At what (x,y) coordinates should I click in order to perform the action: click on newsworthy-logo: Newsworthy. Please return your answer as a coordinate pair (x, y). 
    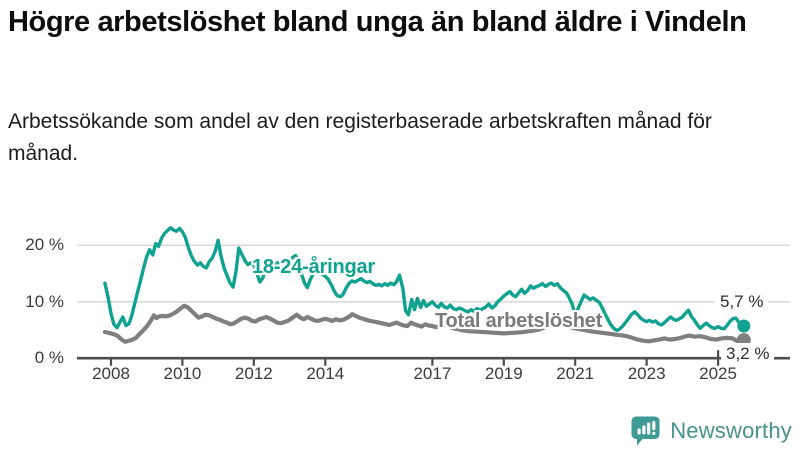
    Looking at the image, I should click on (711, 431).